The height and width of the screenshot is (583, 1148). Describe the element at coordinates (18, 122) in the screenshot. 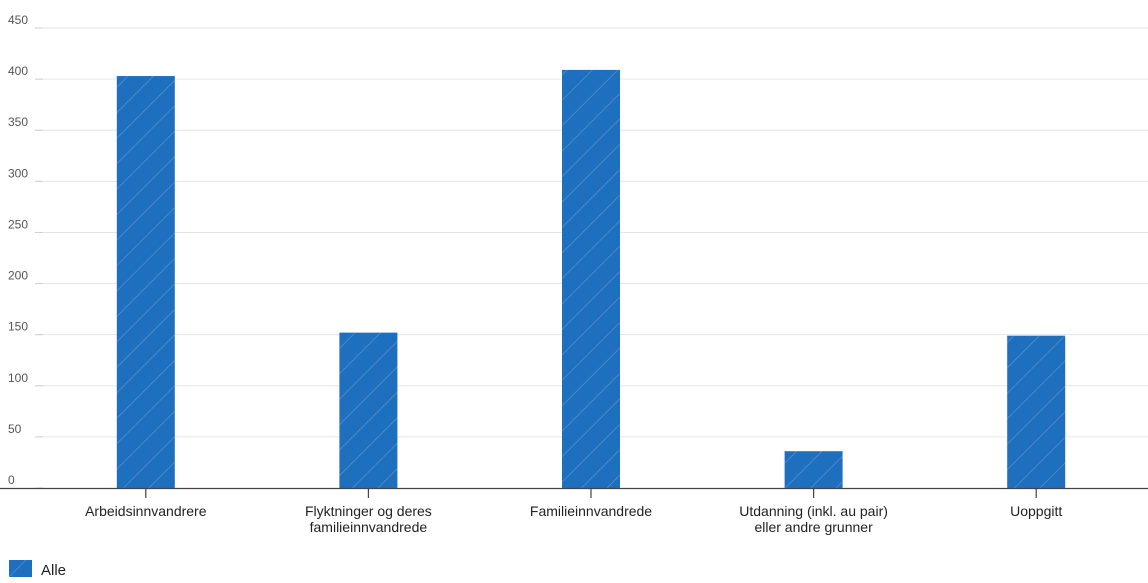

I see `y-tick-label: 350` at that location.